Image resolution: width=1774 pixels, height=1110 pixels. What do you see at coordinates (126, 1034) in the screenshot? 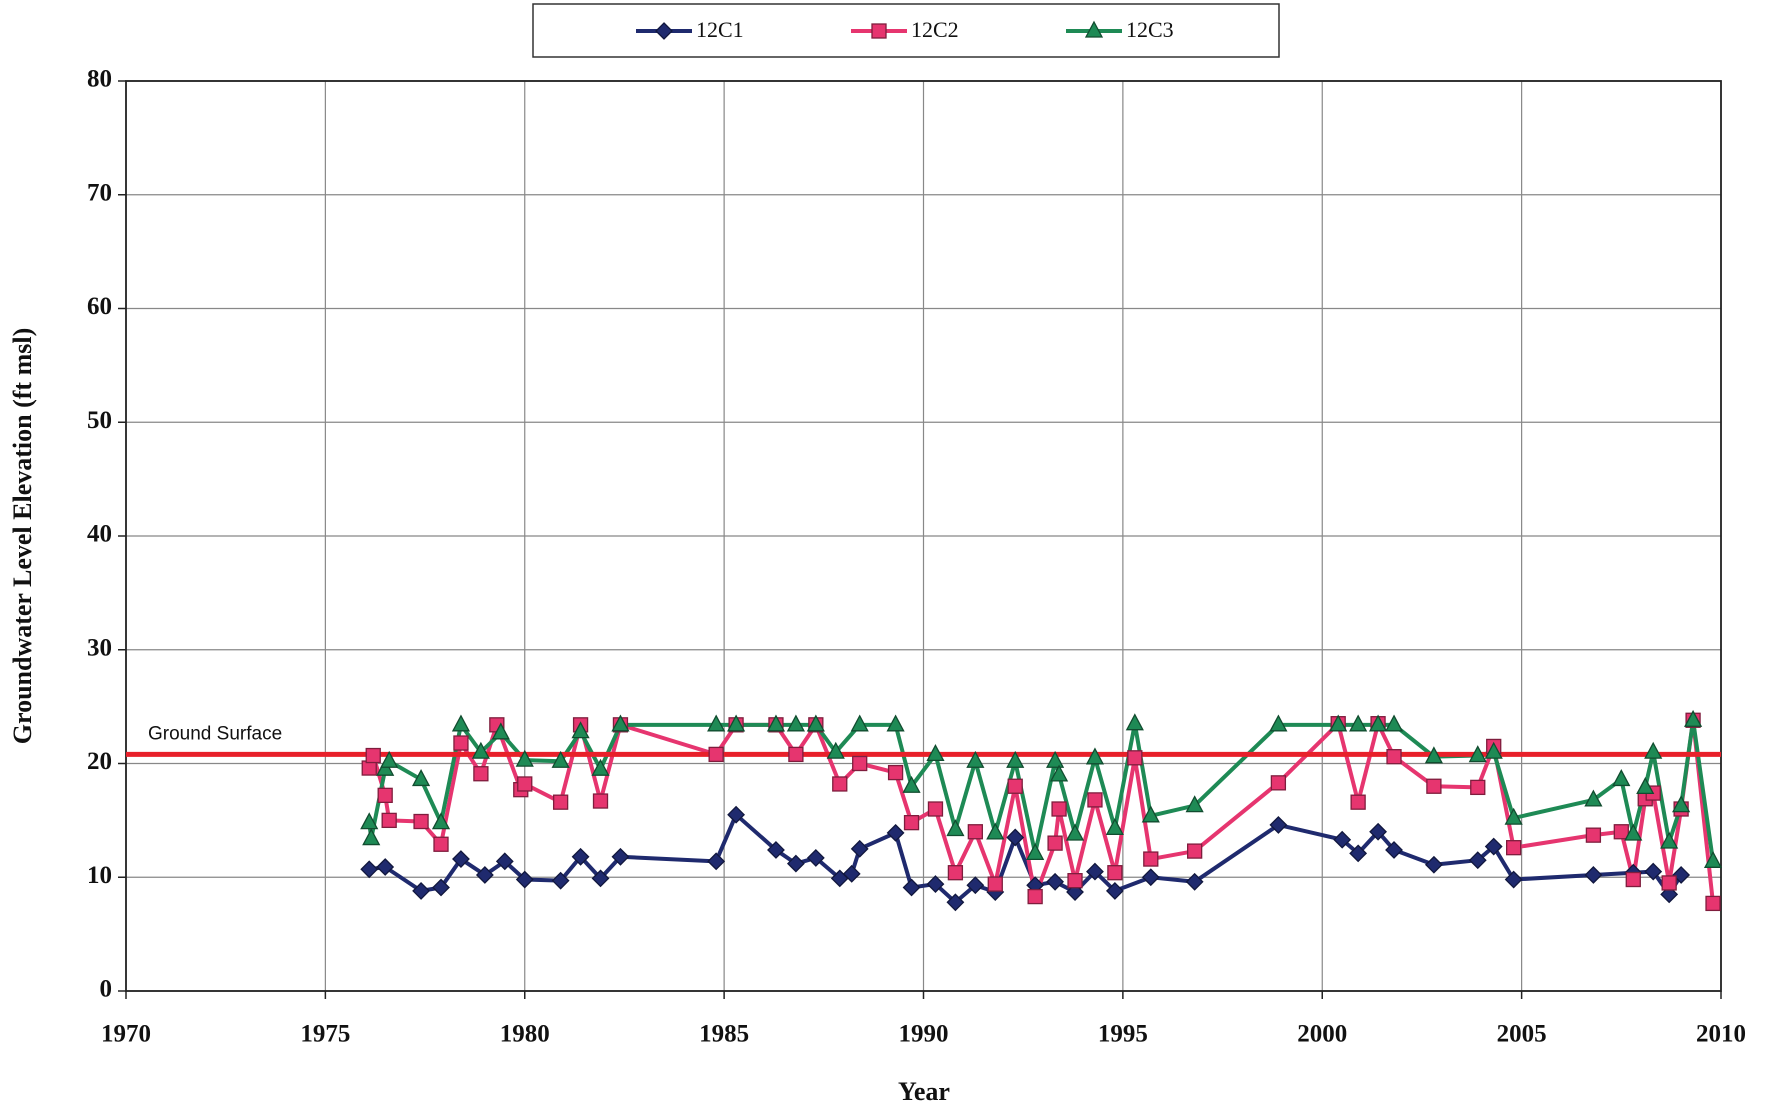
I see `x-tick-label: 1970` at bounding box center [126, 1034].